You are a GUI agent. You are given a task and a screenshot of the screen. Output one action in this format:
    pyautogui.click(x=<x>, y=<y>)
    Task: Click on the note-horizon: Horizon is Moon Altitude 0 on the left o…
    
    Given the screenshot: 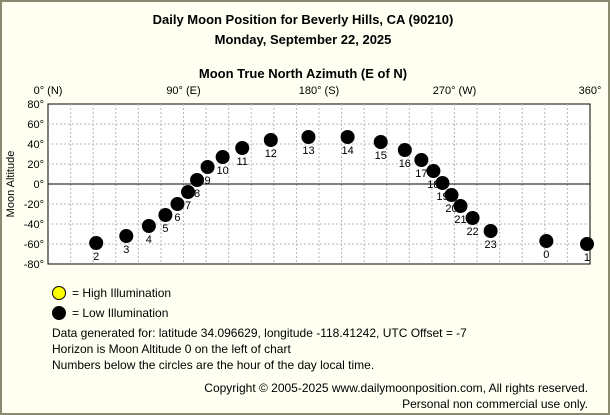 What is the action you would take?
    pyautogui.click(x=171, y=349)
    